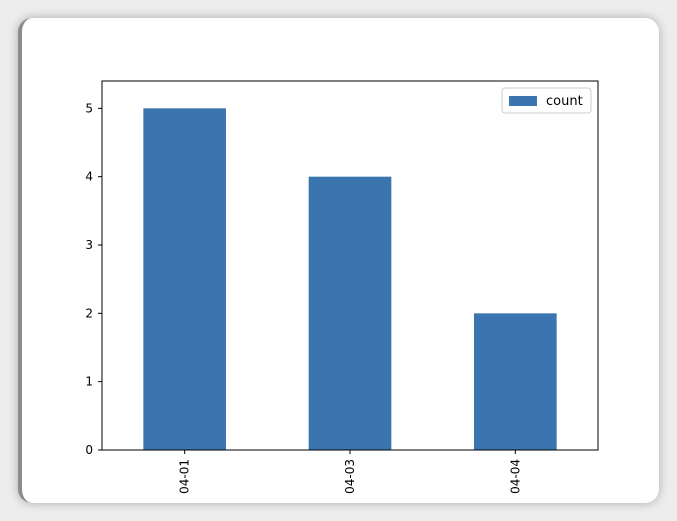 This screenshot has width=677, height=521. Describe the element at coordinates (523, 101) in the screenshot. I see `legend-swatch` at that location.